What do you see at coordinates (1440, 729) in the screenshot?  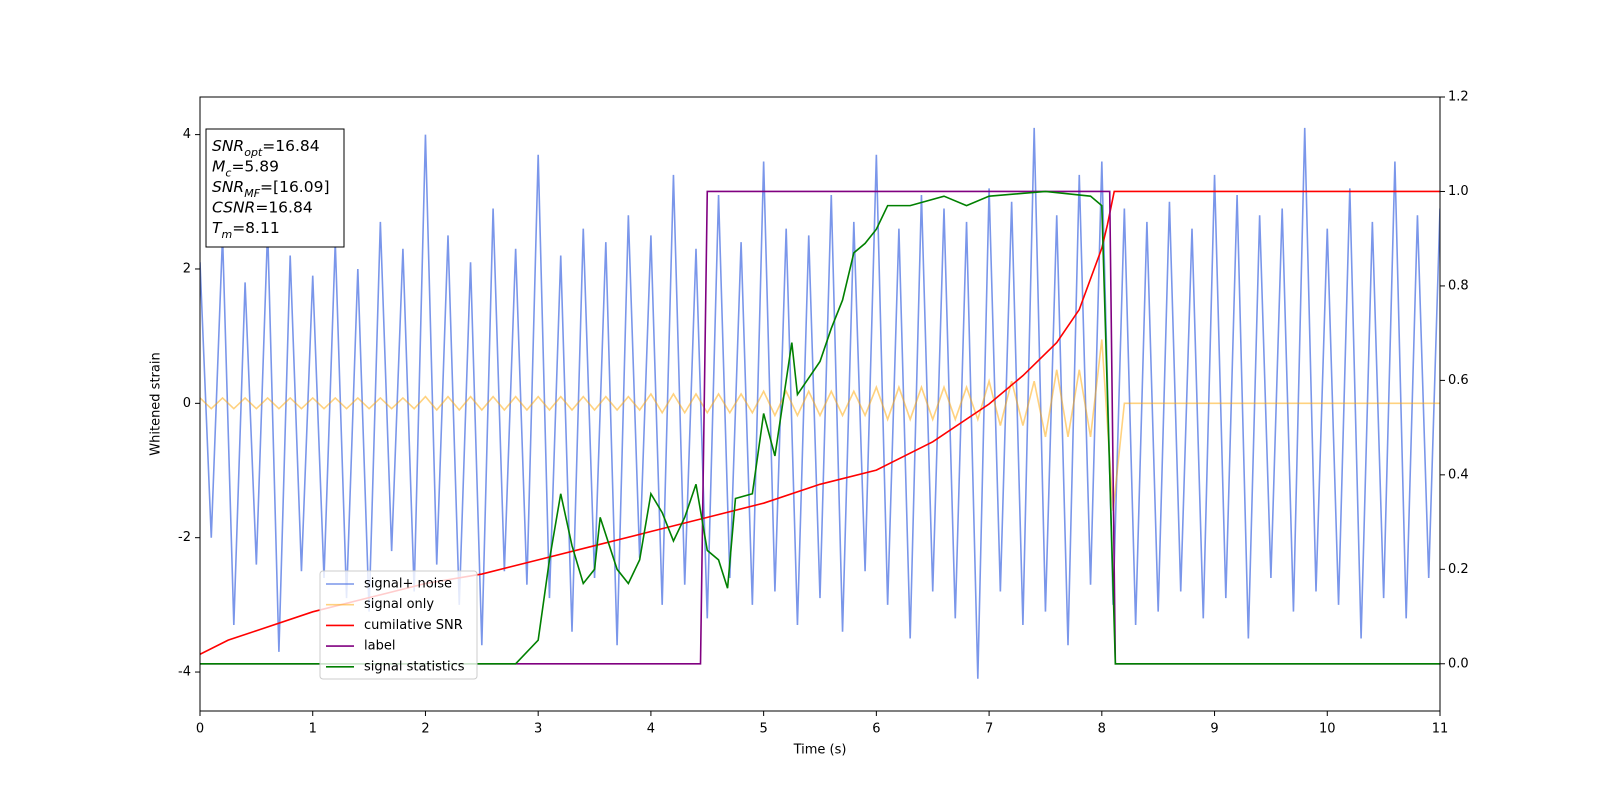 I see `x-tick-label: 11` at bounding box center [1440, 729].